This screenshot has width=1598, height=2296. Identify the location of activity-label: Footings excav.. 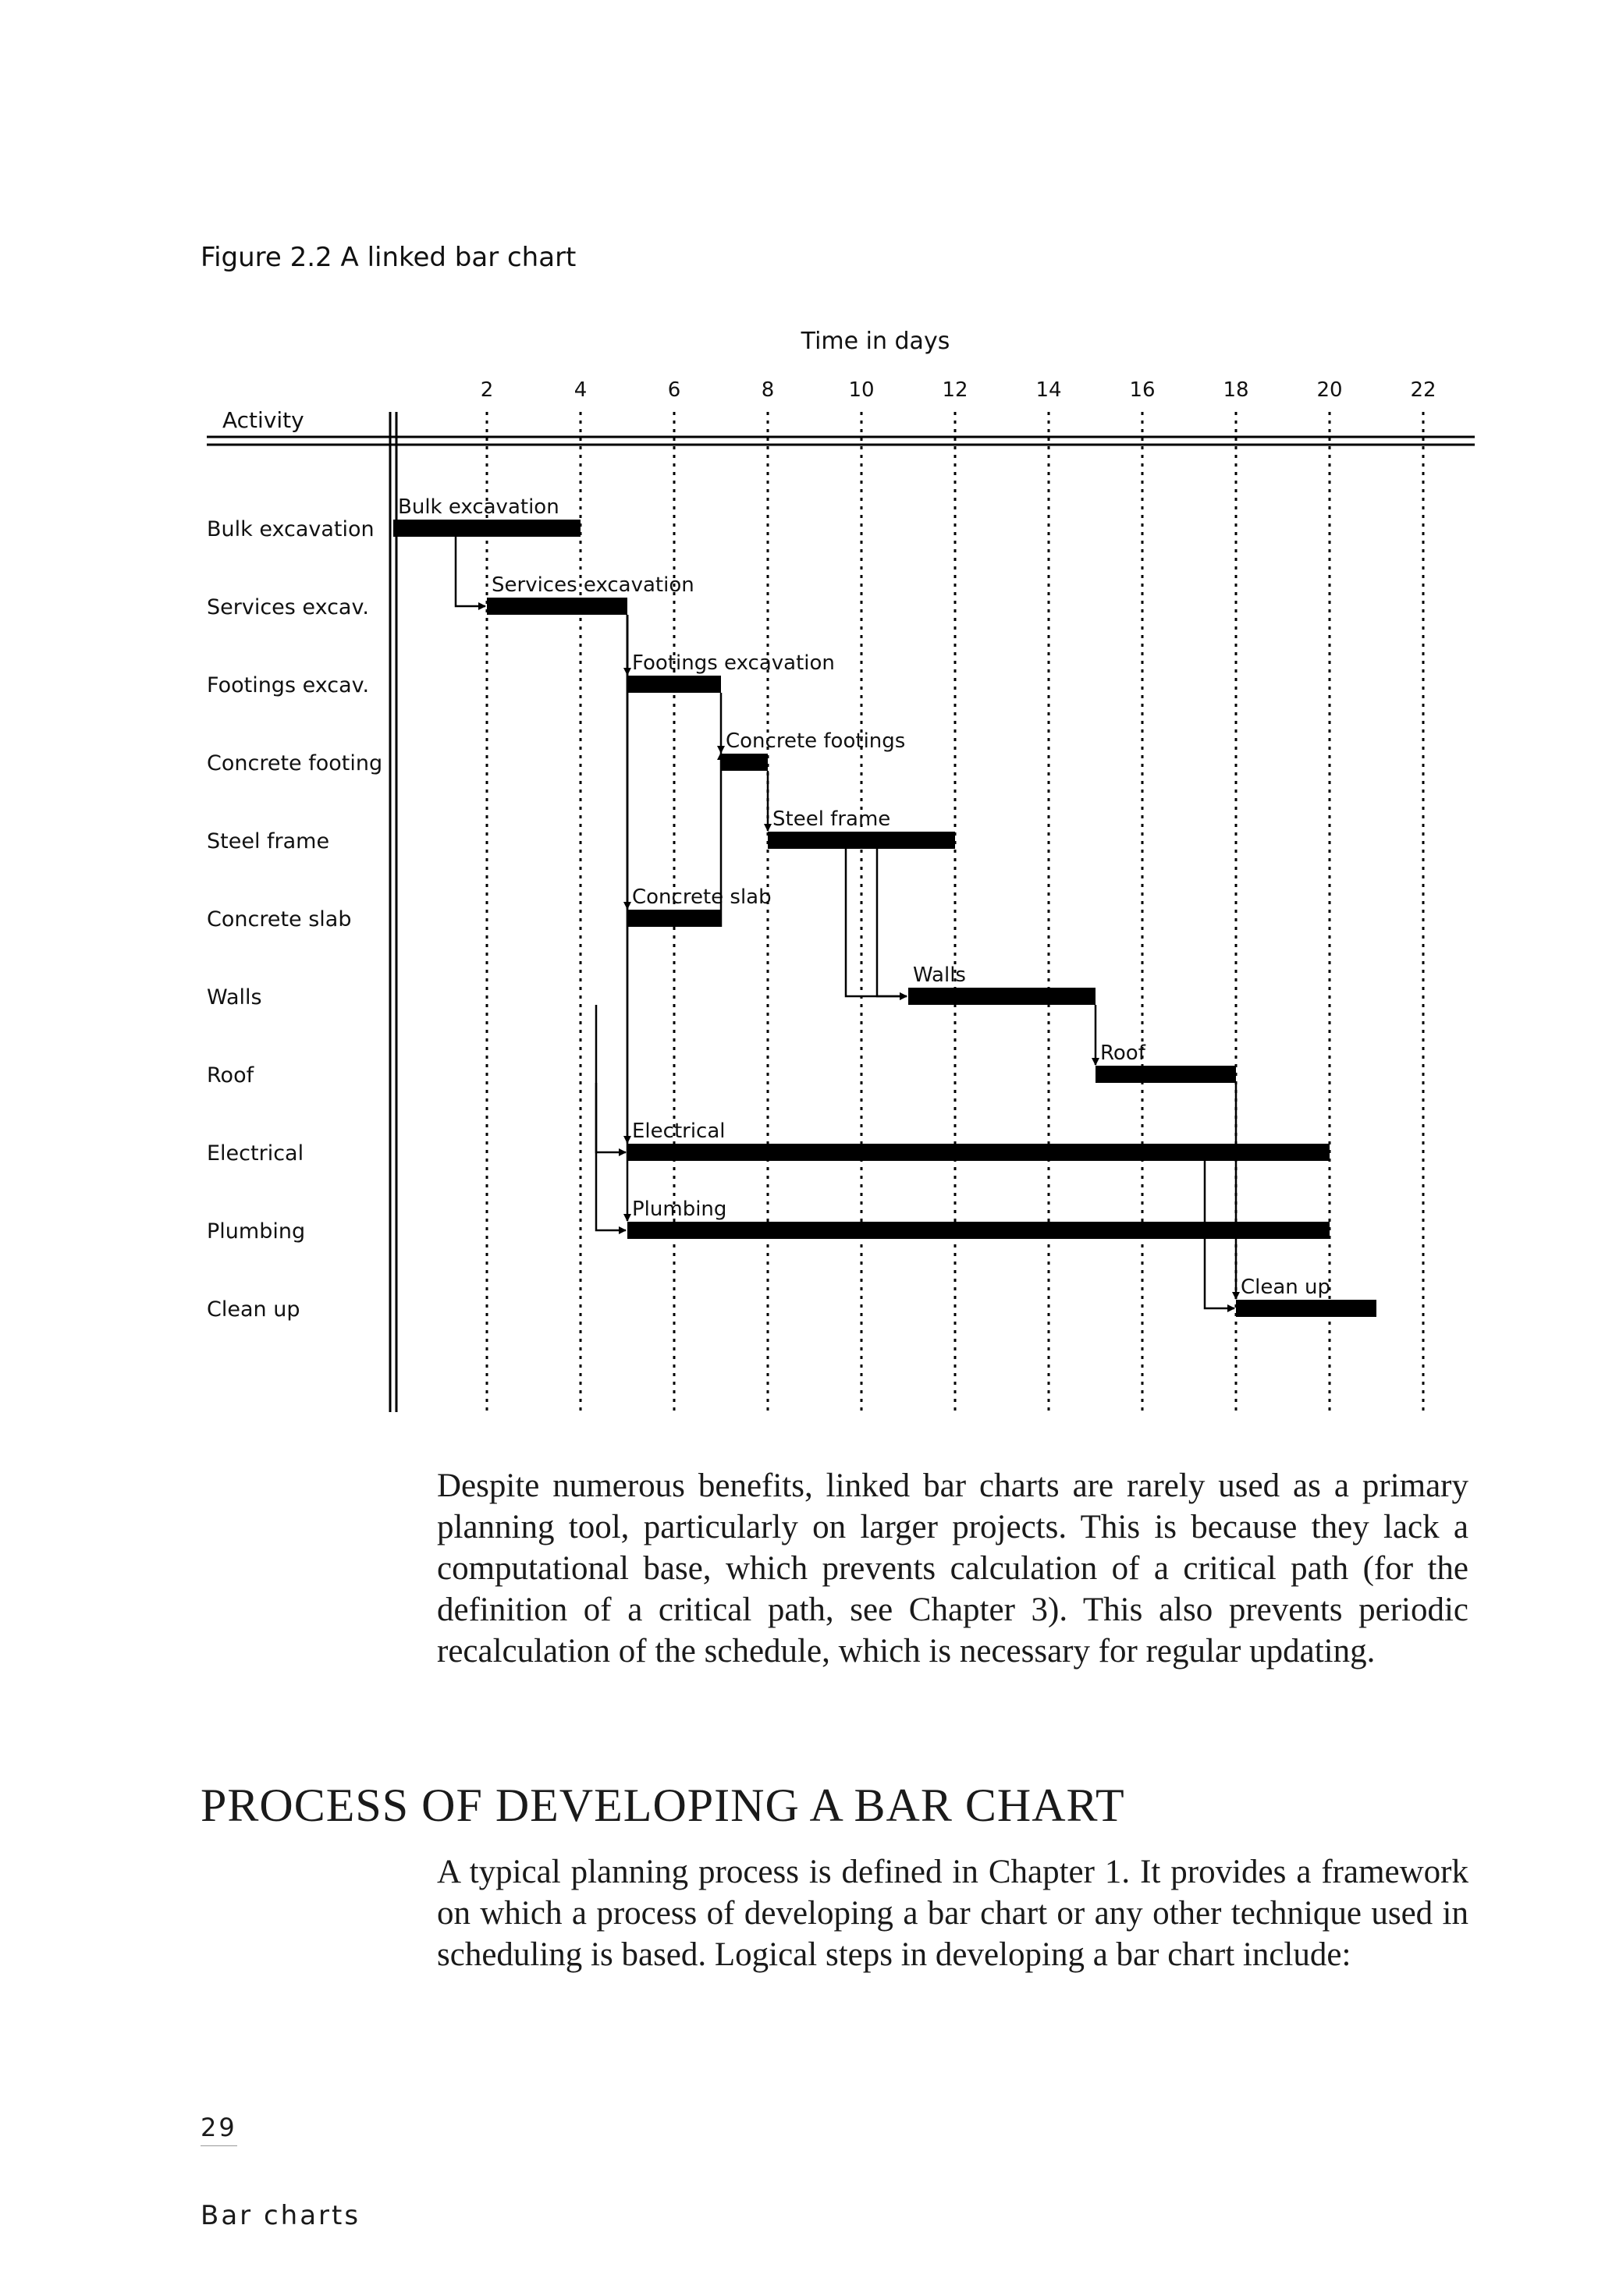
(288, 685).